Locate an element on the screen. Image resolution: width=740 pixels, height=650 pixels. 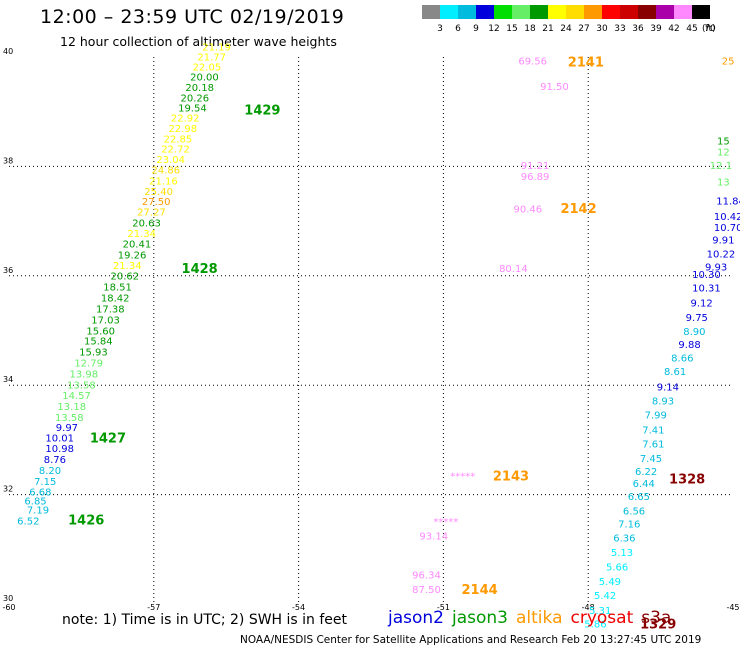
y-tick-label: 36 is located at coordinates (8, 270).